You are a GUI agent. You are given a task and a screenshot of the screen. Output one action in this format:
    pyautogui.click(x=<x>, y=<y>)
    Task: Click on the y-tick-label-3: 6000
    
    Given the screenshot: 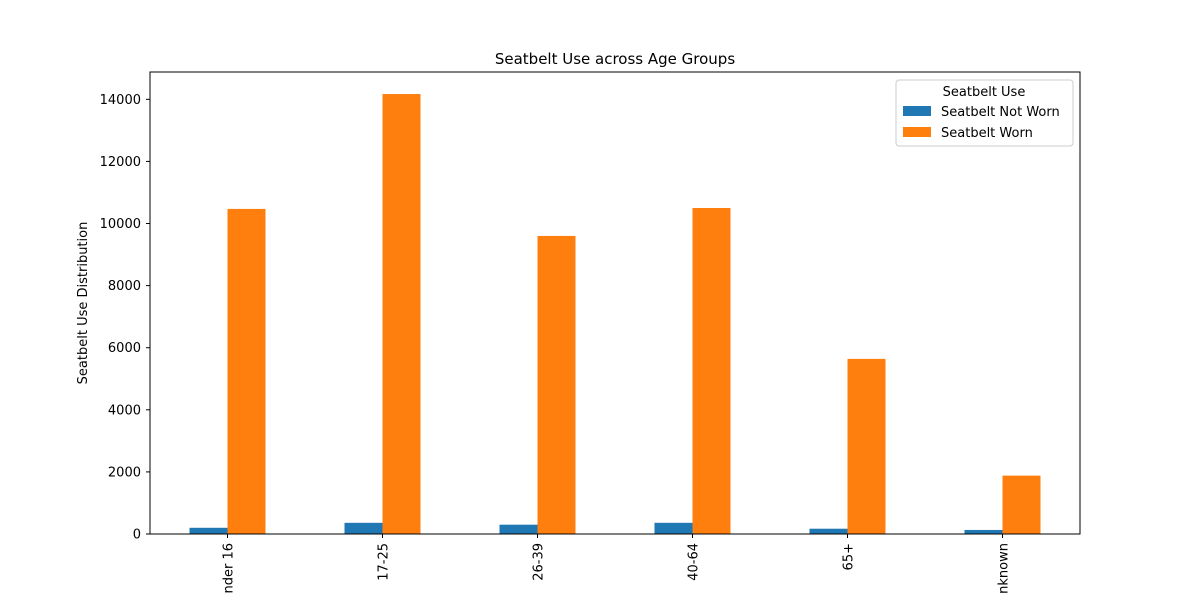 What is the action you would take?
    pyautogui.click(x=124, y=348)
    